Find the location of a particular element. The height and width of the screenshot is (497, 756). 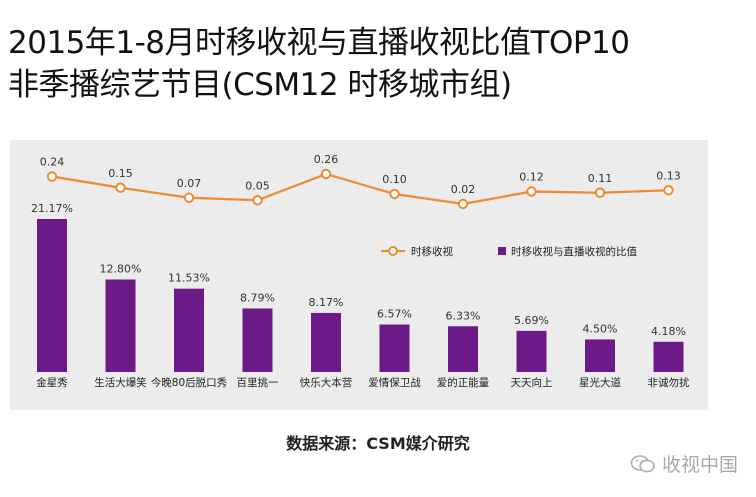

bar-value-label: 4.50% is located at coordinates (600, 328).